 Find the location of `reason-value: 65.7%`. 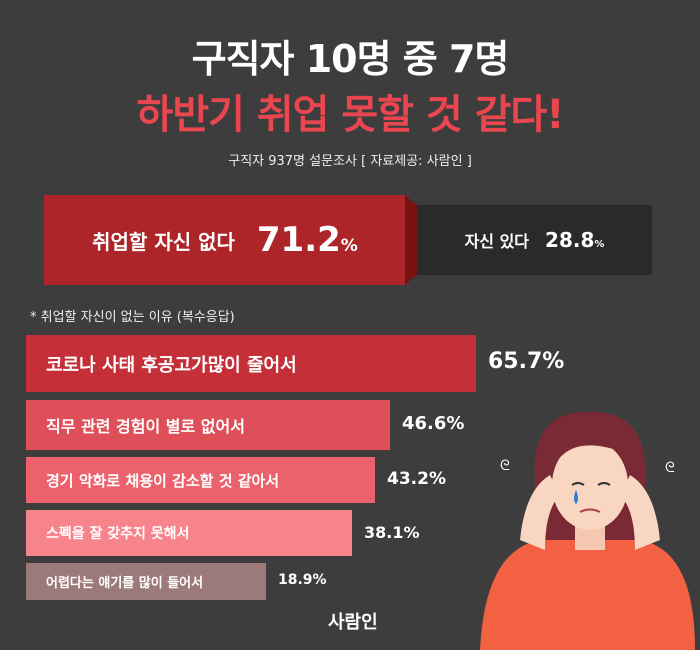

reason-value: 65.7% is located at coordinates (526, 362).